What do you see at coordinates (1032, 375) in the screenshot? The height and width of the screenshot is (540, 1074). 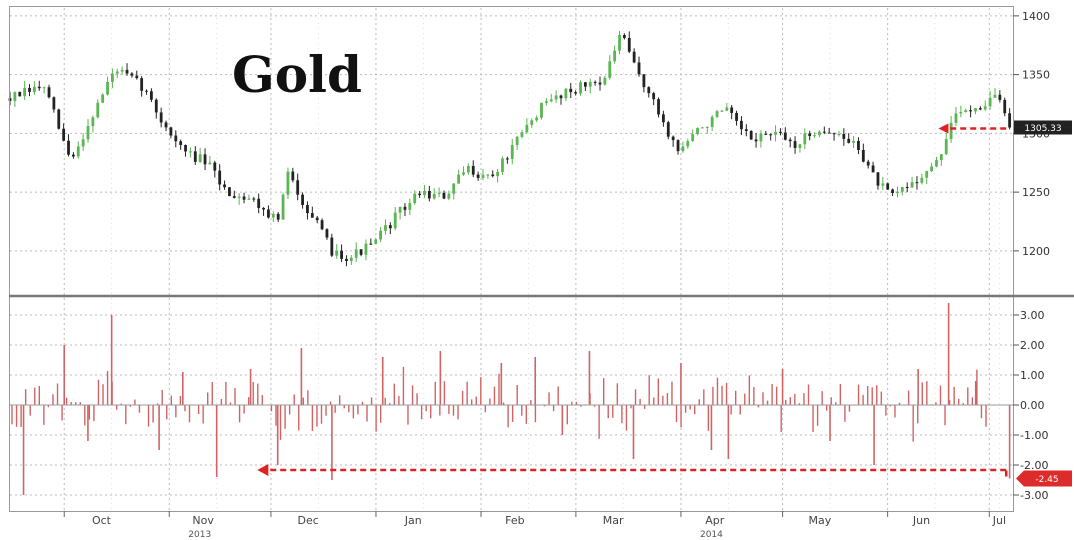 I see `y-tick-label: 1.00` at bounding box center [1032, 375].